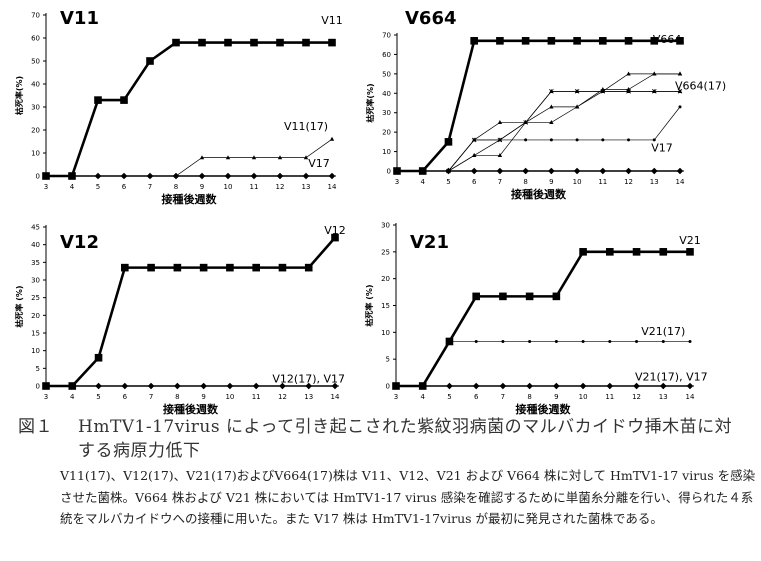 The image size is (761, 561). I want to click on x-axis-label: 接種後週数, so click(539, 194).